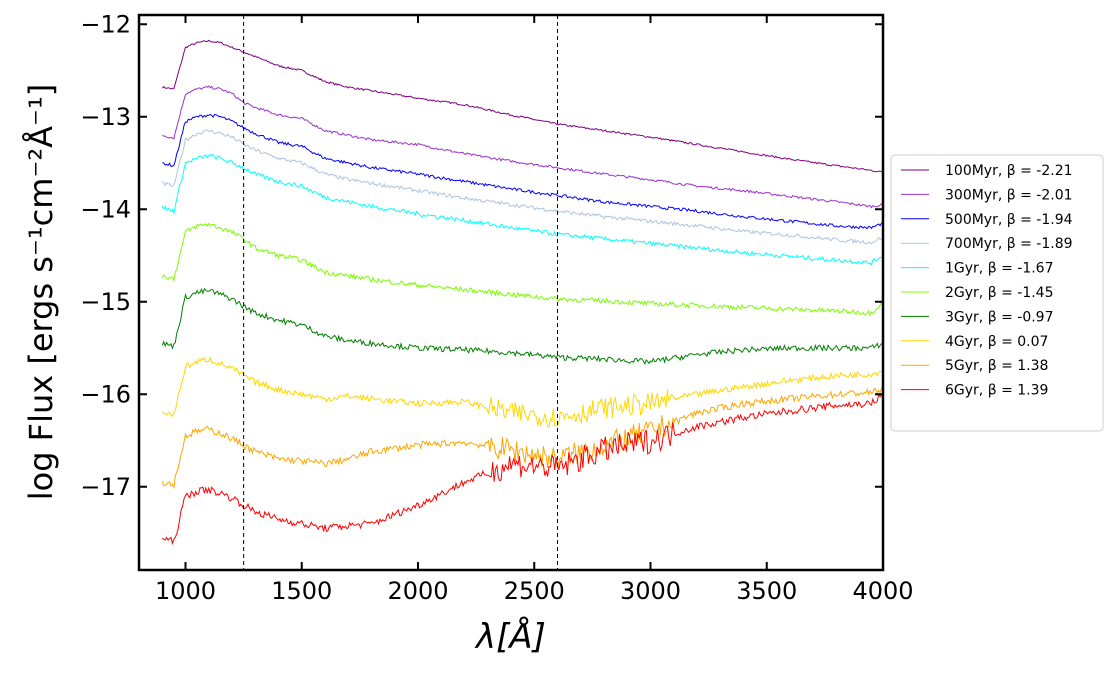 This screenshot has height=673, width=1119. What do you see at coordinates (105, 302) in the screenshot?
I see `y-tick-label: −15` at bounding box center [105, 302].